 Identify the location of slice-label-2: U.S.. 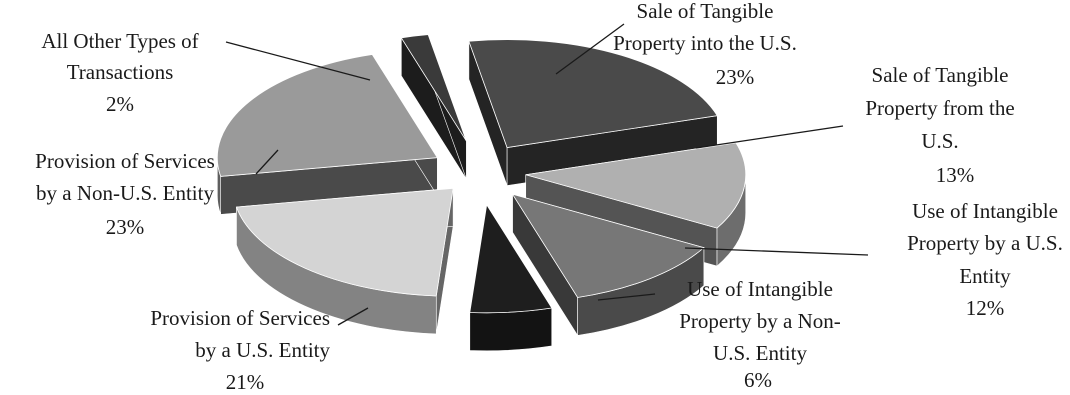
(939, 141).